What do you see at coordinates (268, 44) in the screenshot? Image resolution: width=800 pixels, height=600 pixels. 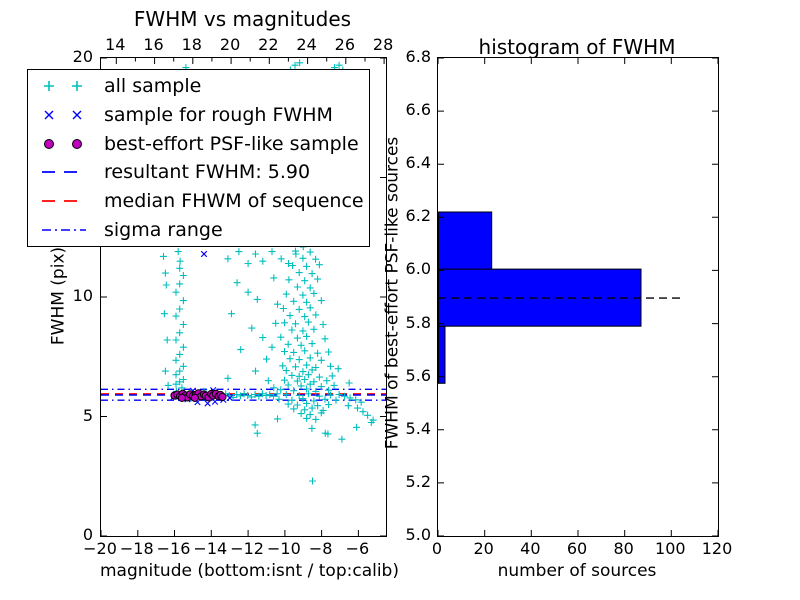 I see `left-top-xtick-label: 22` at bounding box center [268, 44].